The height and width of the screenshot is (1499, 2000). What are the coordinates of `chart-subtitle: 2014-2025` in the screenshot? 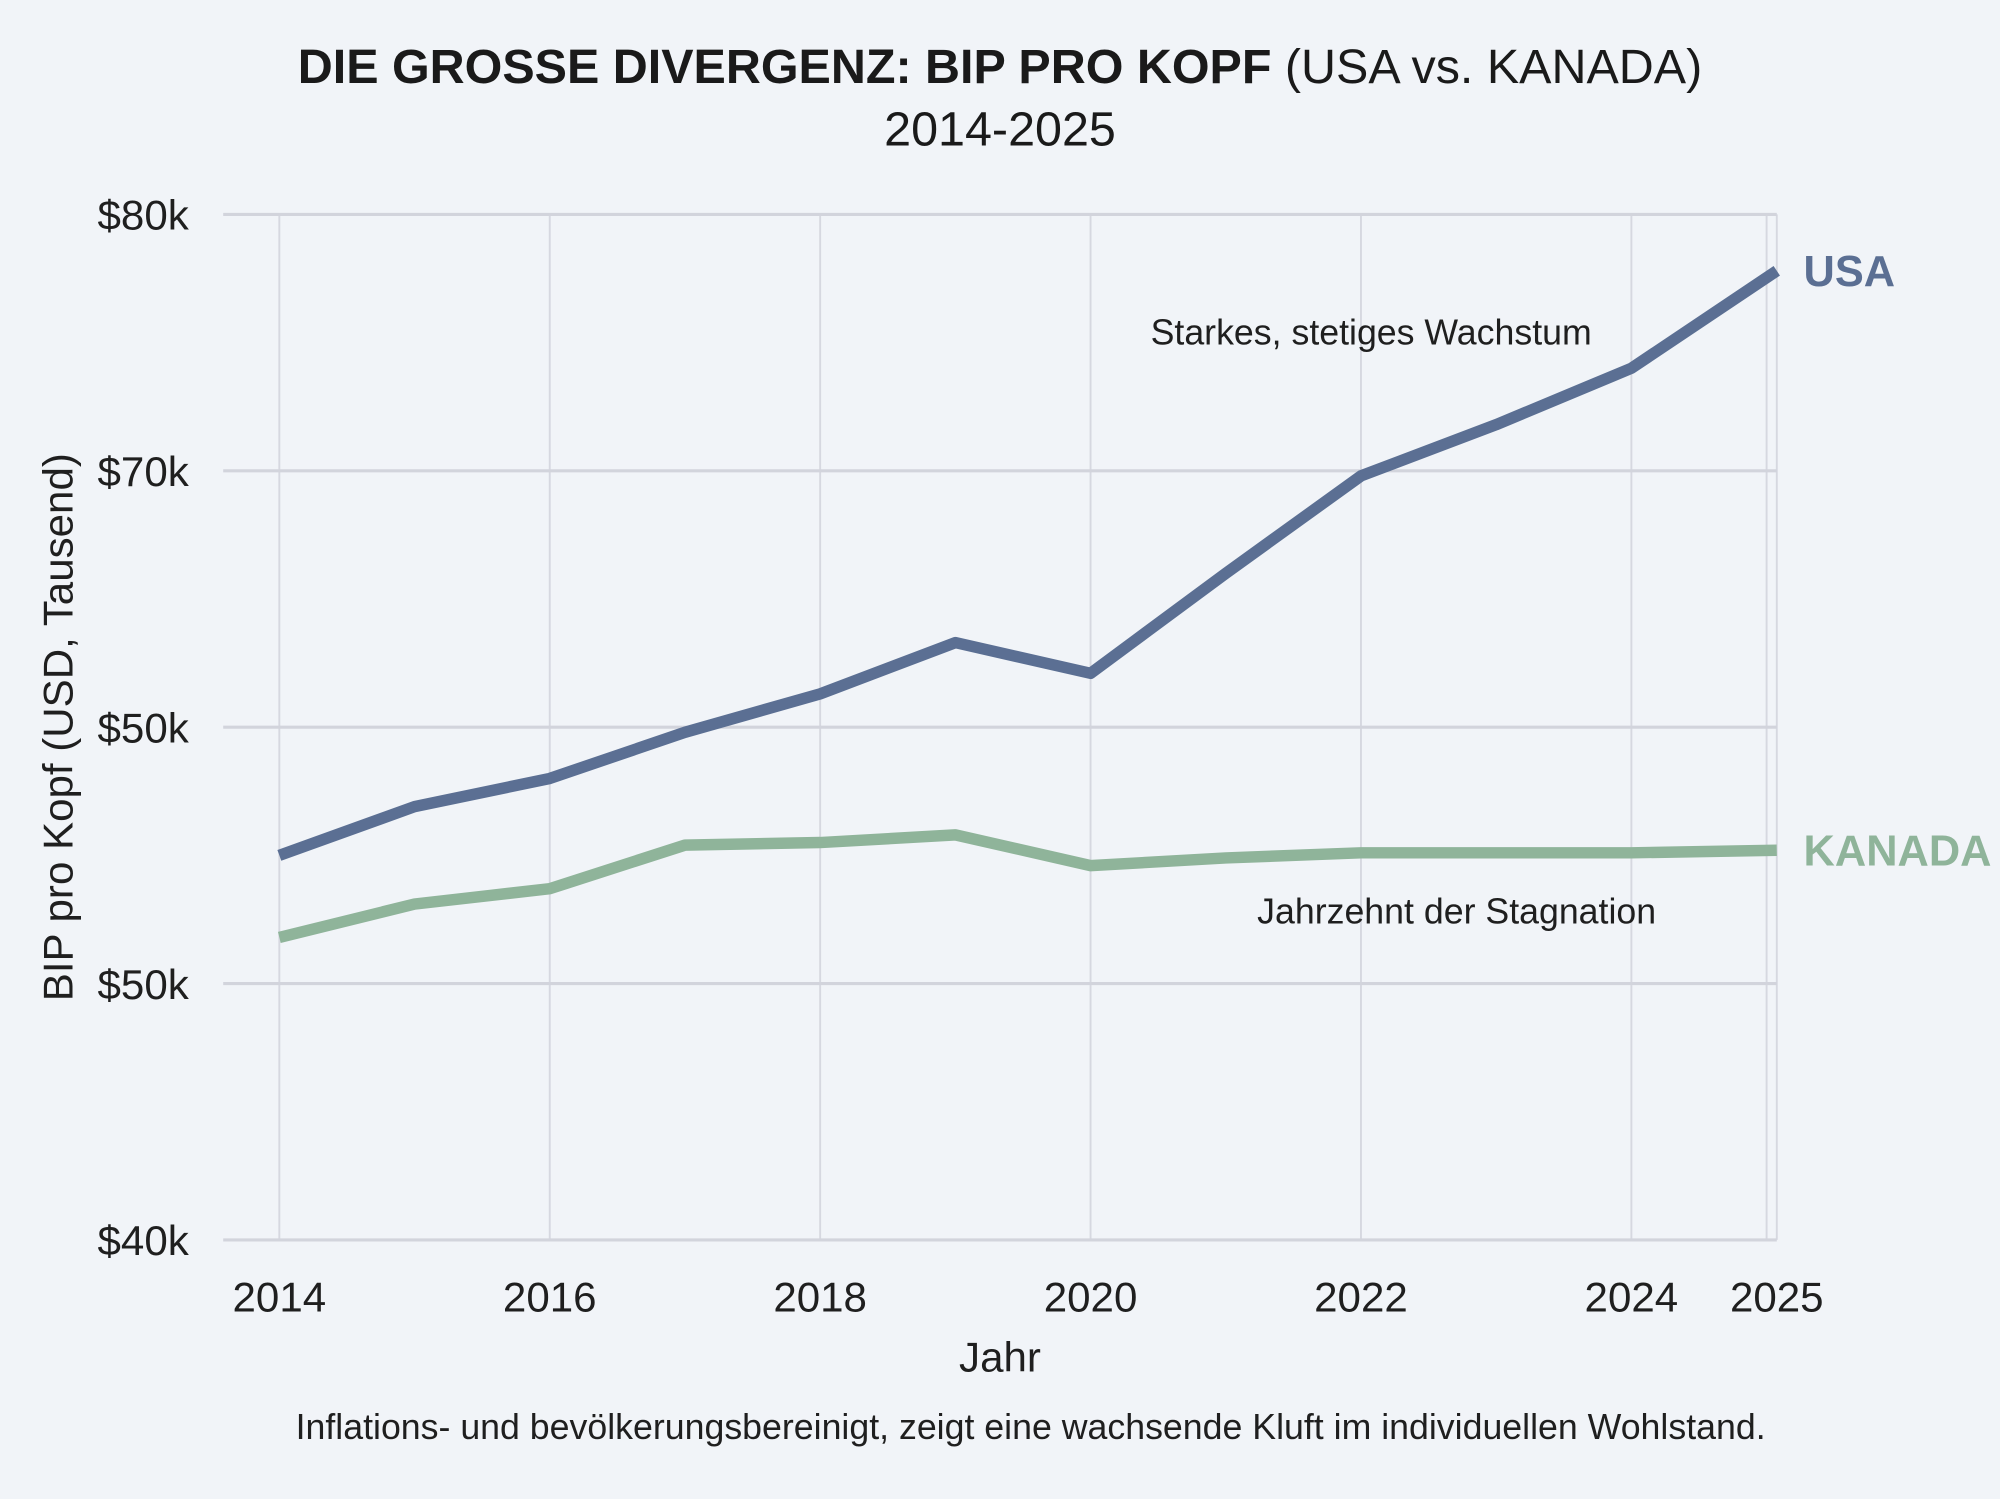 It's located at (1000, 130).